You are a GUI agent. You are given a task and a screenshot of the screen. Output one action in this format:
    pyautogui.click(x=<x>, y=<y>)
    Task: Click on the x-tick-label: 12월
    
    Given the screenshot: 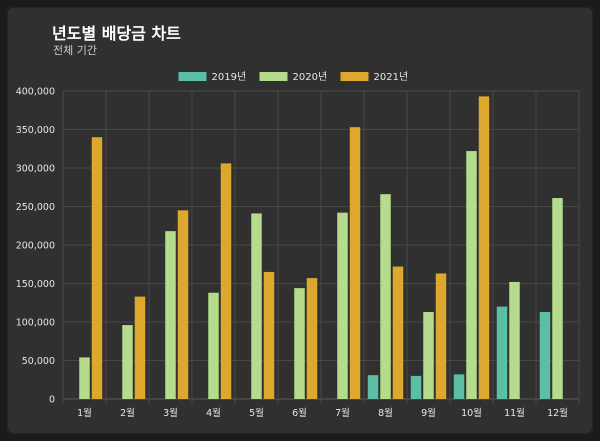 What is the action you would take?
    pyautogui.click(x=557, y=413)
    